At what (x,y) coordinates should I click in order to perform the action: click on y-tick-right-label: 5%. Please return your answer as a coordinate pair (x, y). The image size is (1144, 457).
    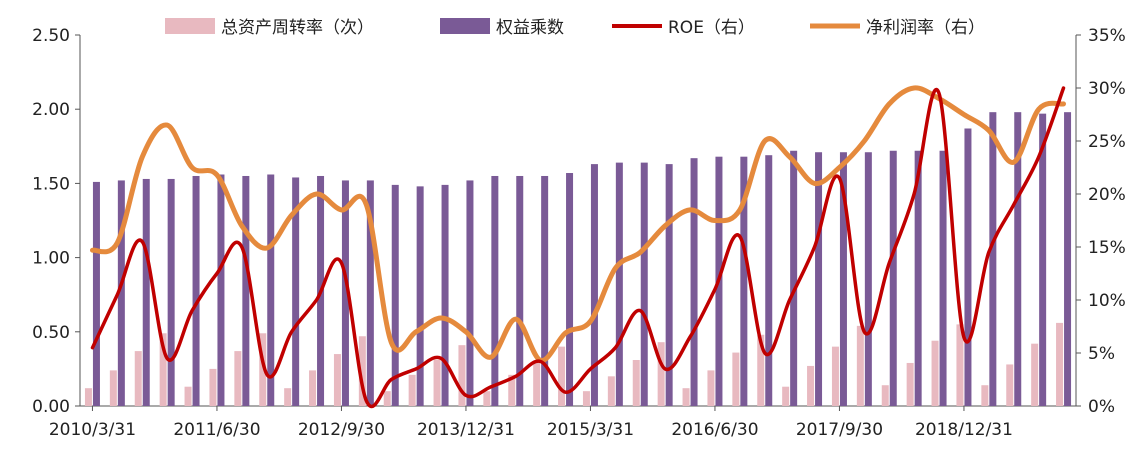
    Looking at the image, I should click on (1101, 354).